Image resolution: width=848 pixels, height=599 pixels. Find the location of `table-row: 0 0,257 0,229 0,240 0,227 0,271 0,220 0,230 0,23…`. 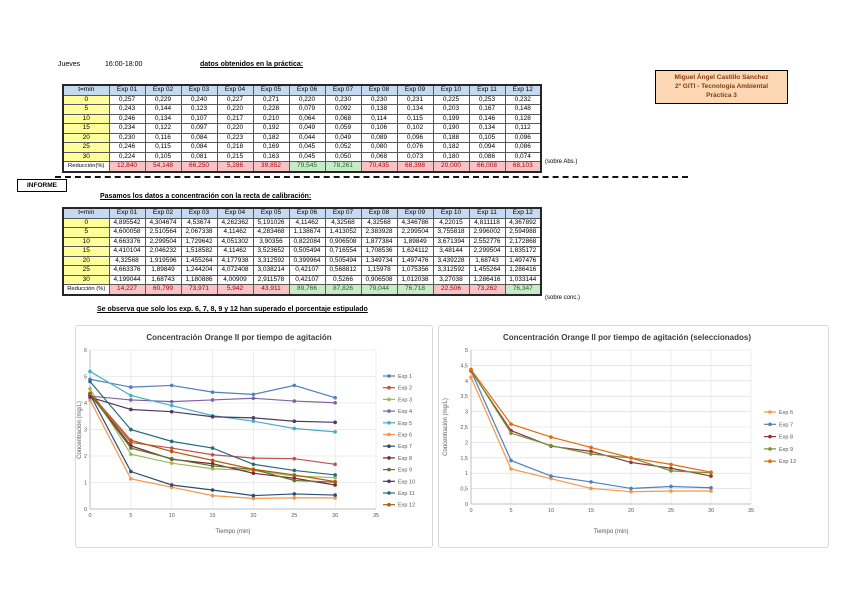

table-row: 0 0,257 0,229 0,240 0,227 0,271 0,220 0,230 0,23… is located at coordinates (302, 99).